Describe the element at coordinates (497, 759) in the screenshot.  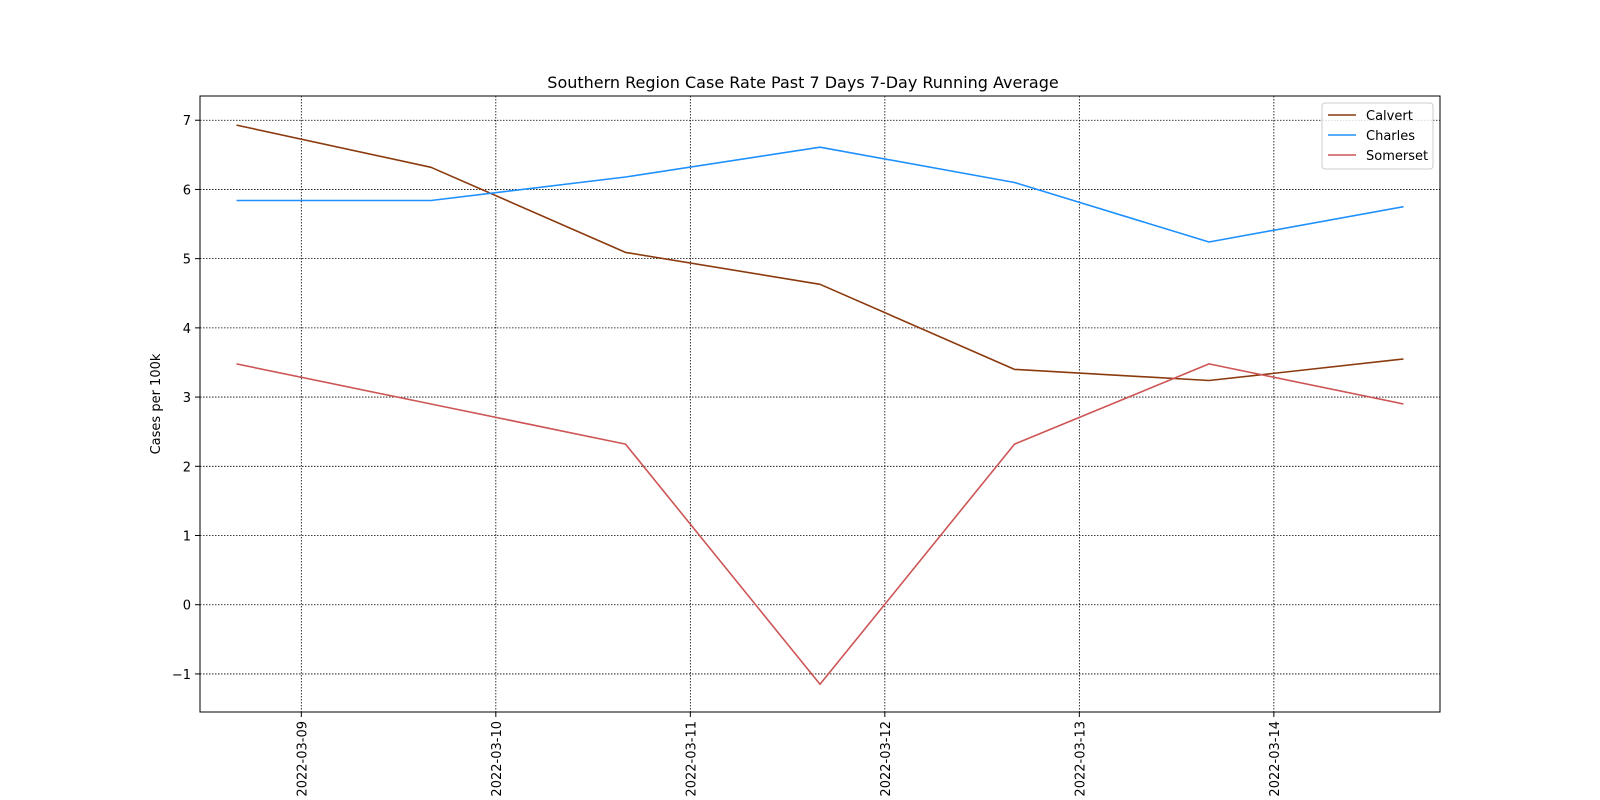
I see `x-tick-label: 2022-03-10` at that location.